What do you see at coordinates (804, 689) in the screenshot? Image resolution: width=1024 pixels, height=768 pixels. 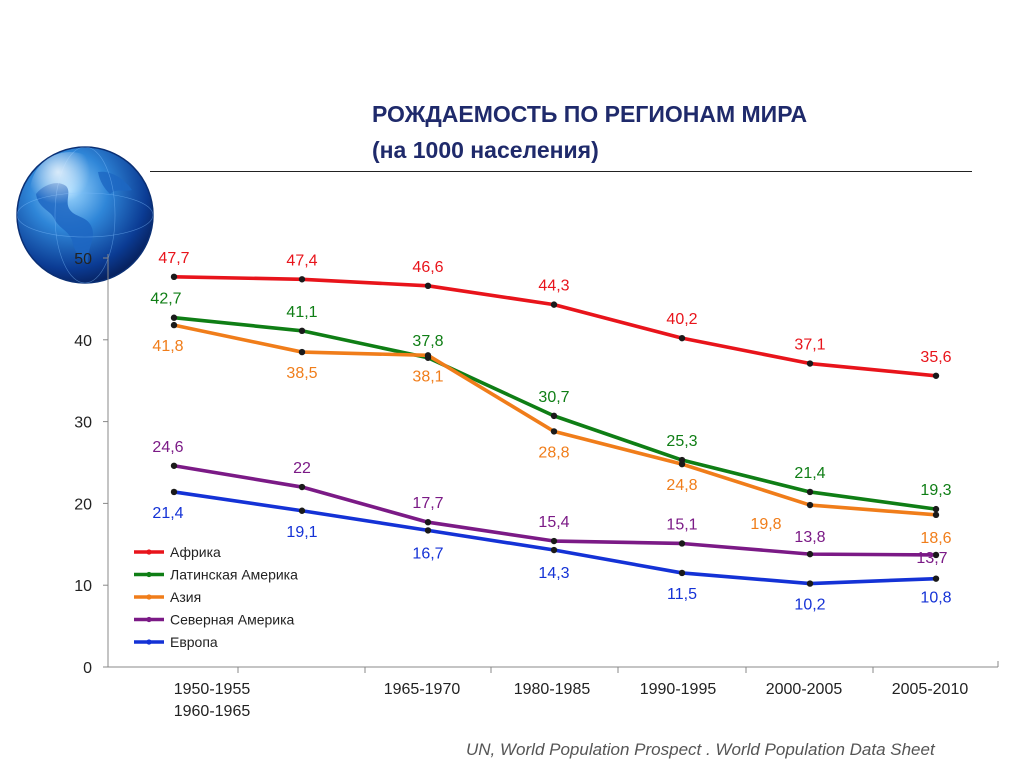 I see `x-tick-label: 2000-2005` at bounding box center [804, 689].